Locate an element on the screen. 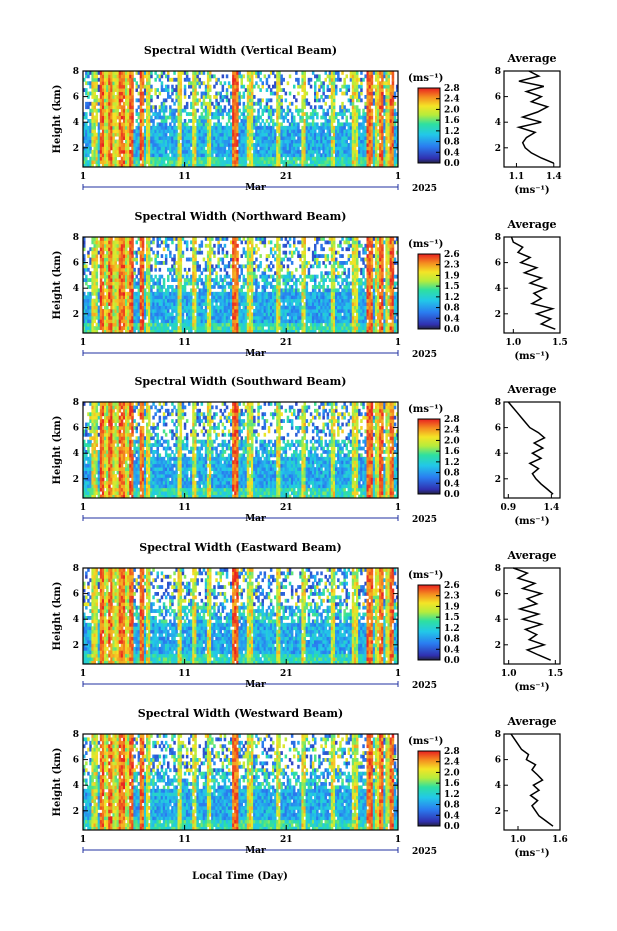 The height and width of the screenshot is (931, 617). avg-profile-line is located at coordinates (536, 117).